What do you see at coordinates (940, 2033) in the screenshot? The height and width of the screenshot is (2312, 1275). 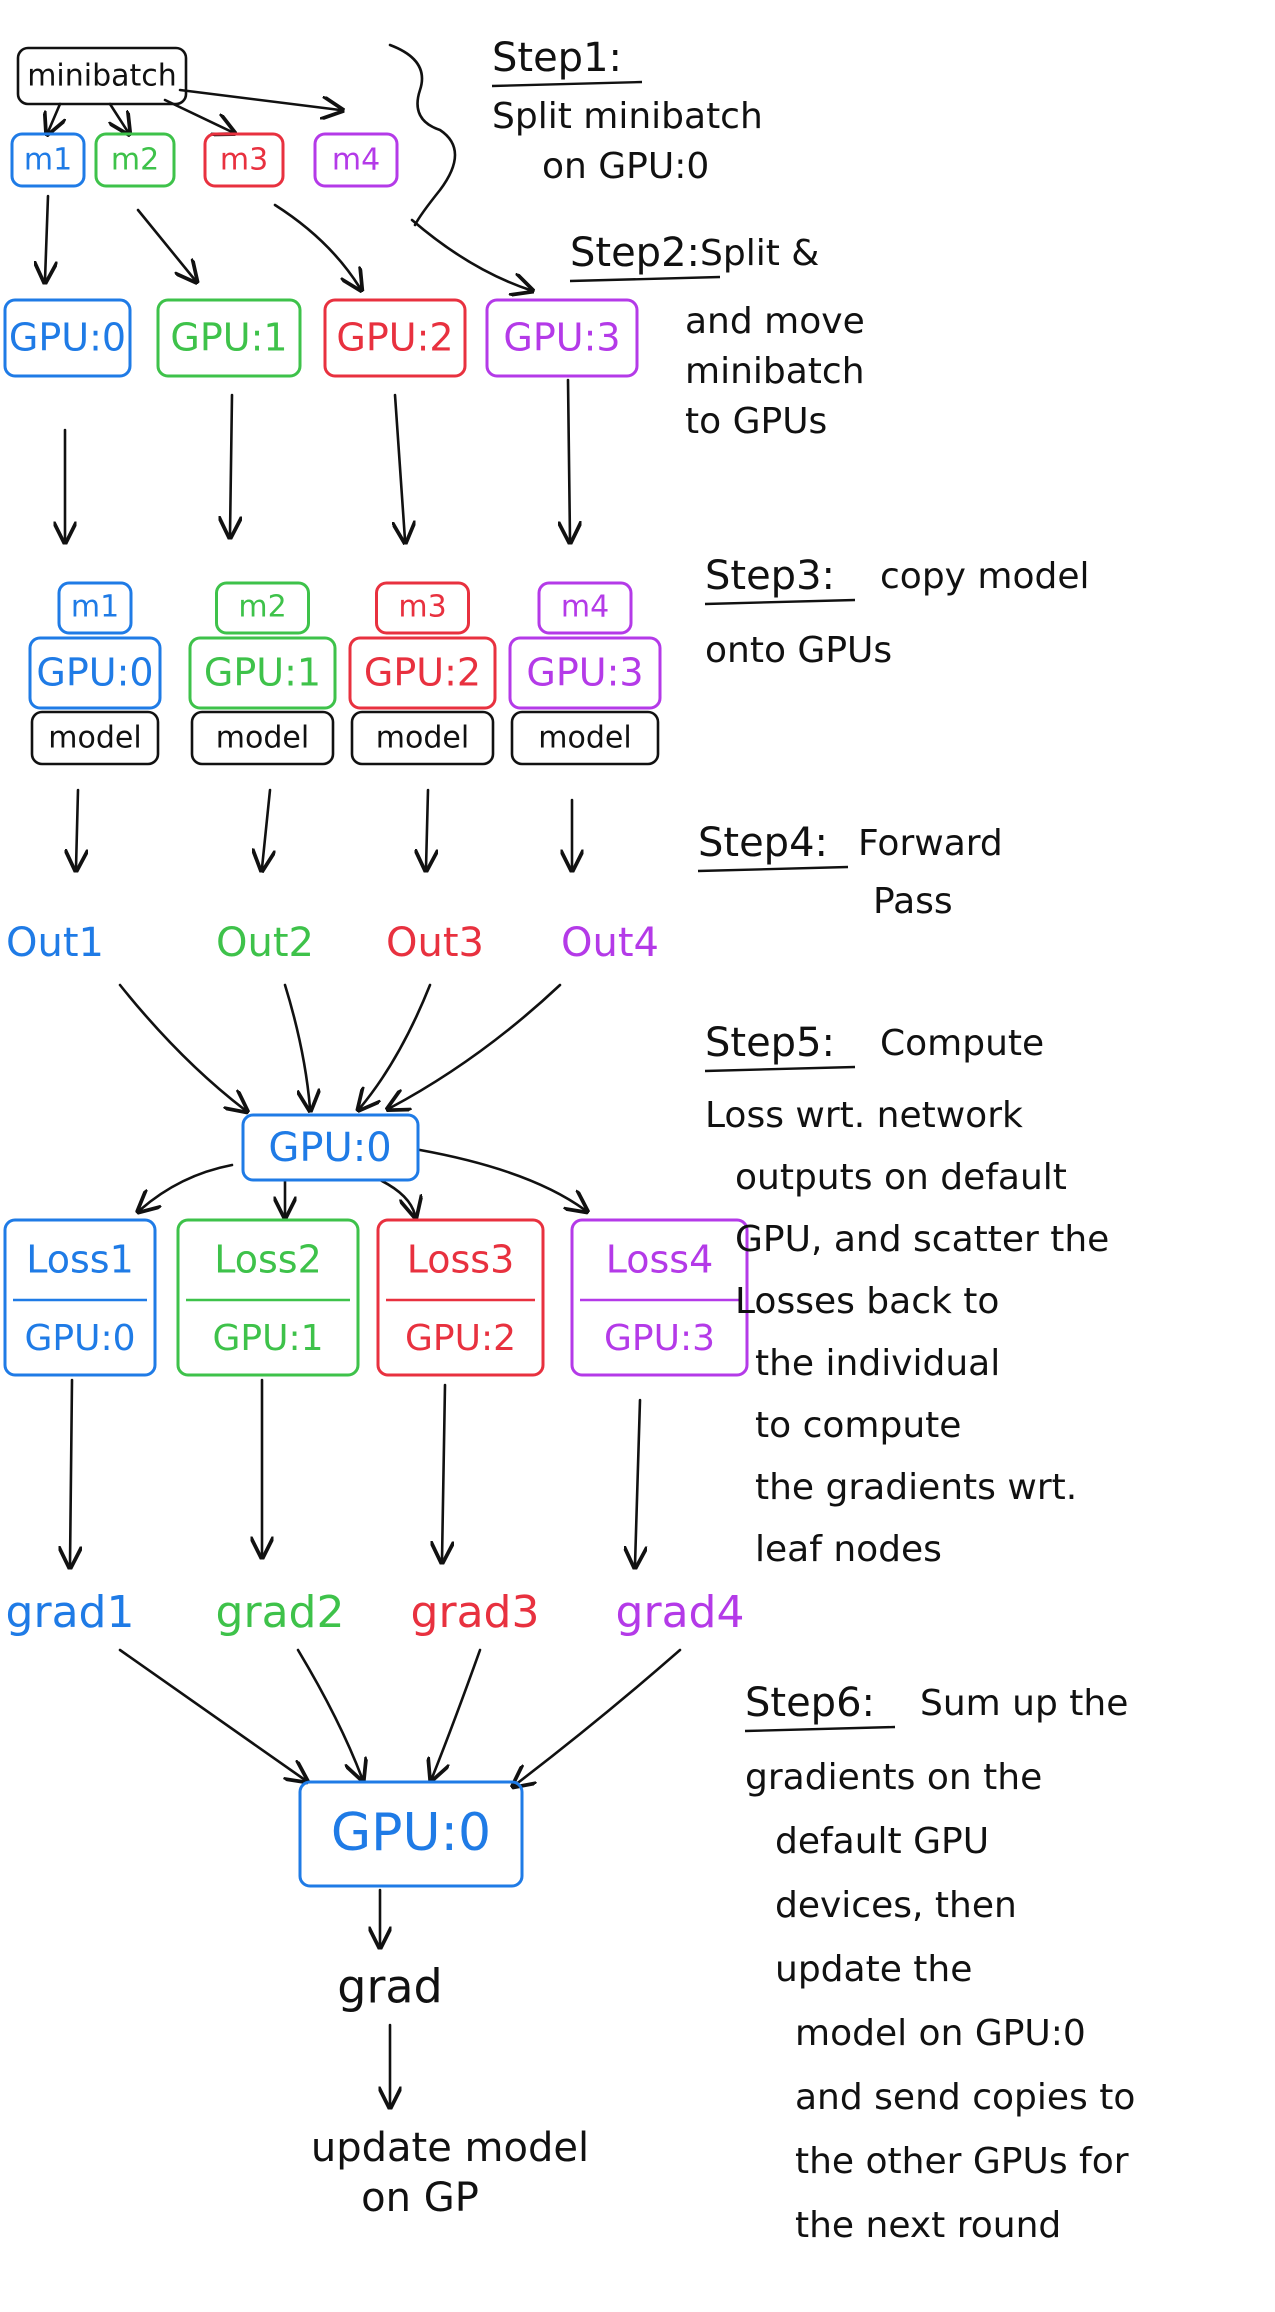 I see `step-6-line-6: model on GPU:0` at bounding box center [940, 2033].